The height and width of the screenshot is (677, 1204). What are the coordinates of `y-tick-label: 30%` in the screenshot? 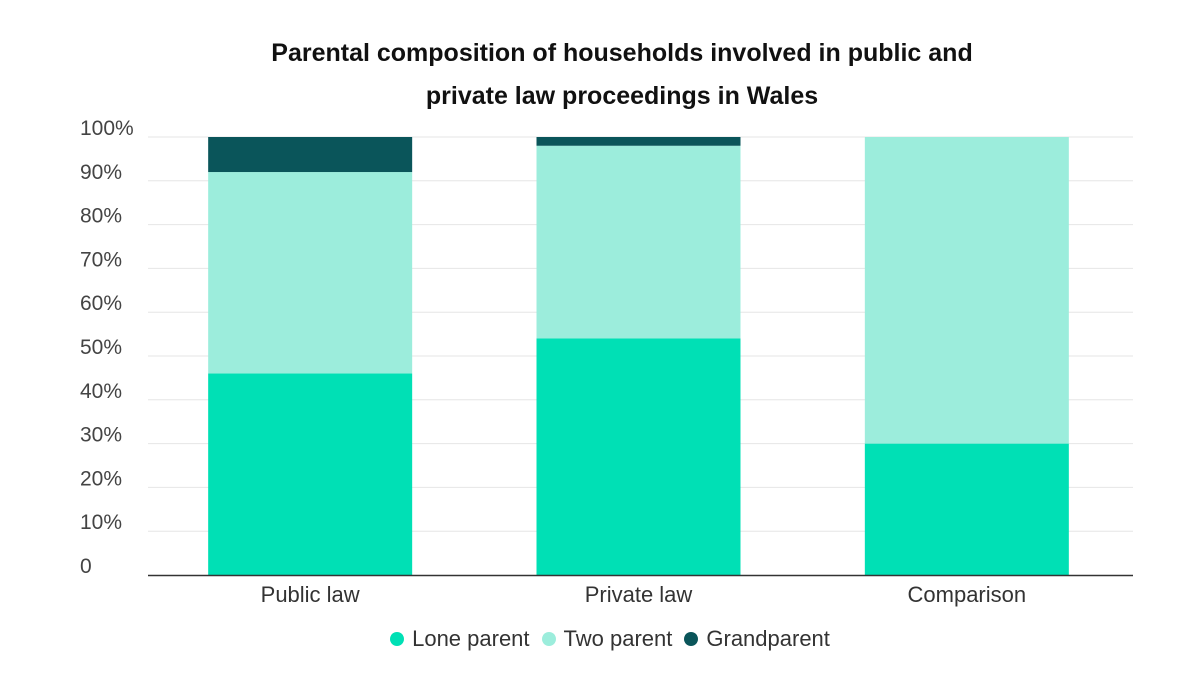 It's located at (101, 435).